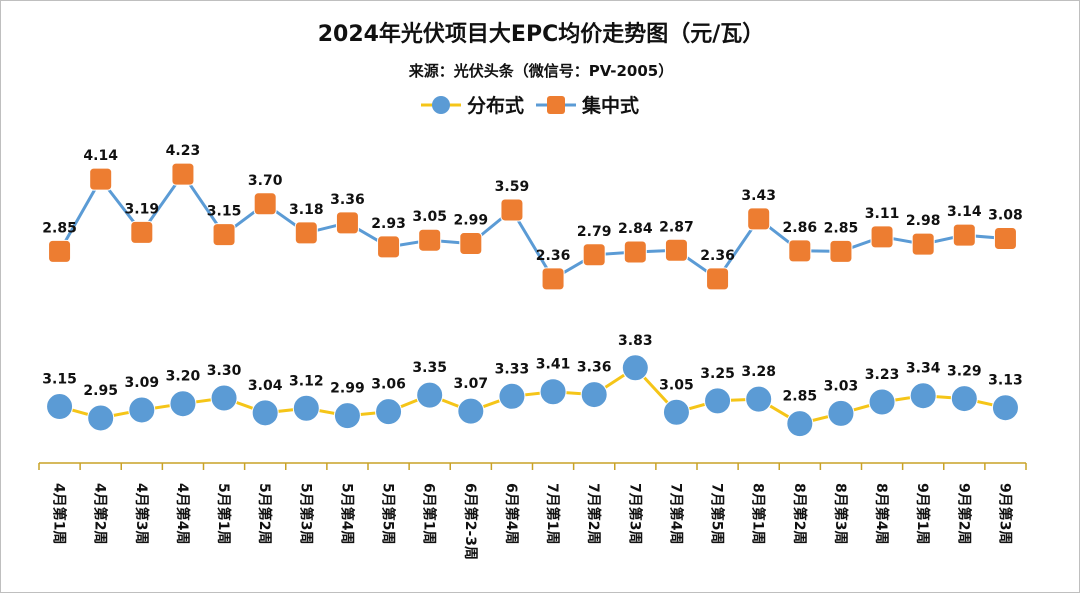  What do you see at coordinates (541, 34) in the screenshot?
I see `chart-title: 2024年光伏项目大EPC均价走势图（元/瓦）` at bounding box center [541, 34].